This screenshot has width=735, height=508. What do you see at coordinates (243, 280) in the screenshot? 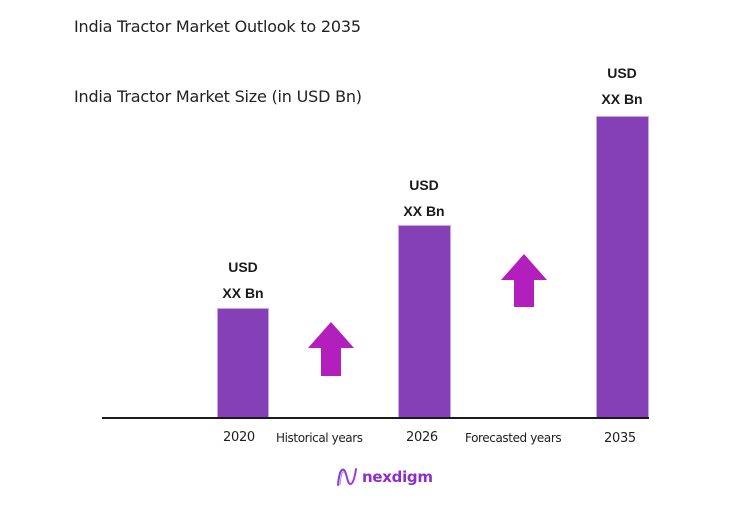
I see `bar-value-label-2020: USD XX Bn` at bounding box center [243, 280].